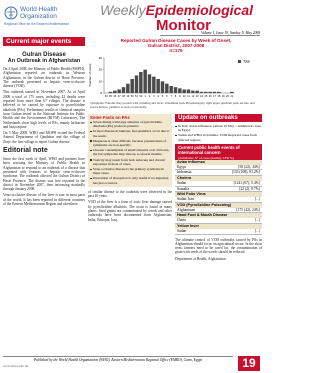 The width and height of the screenshot is (320, 373). I want to click on events-note: [cumulative N° of cases (deaths), CFR %], so click(218, 157).